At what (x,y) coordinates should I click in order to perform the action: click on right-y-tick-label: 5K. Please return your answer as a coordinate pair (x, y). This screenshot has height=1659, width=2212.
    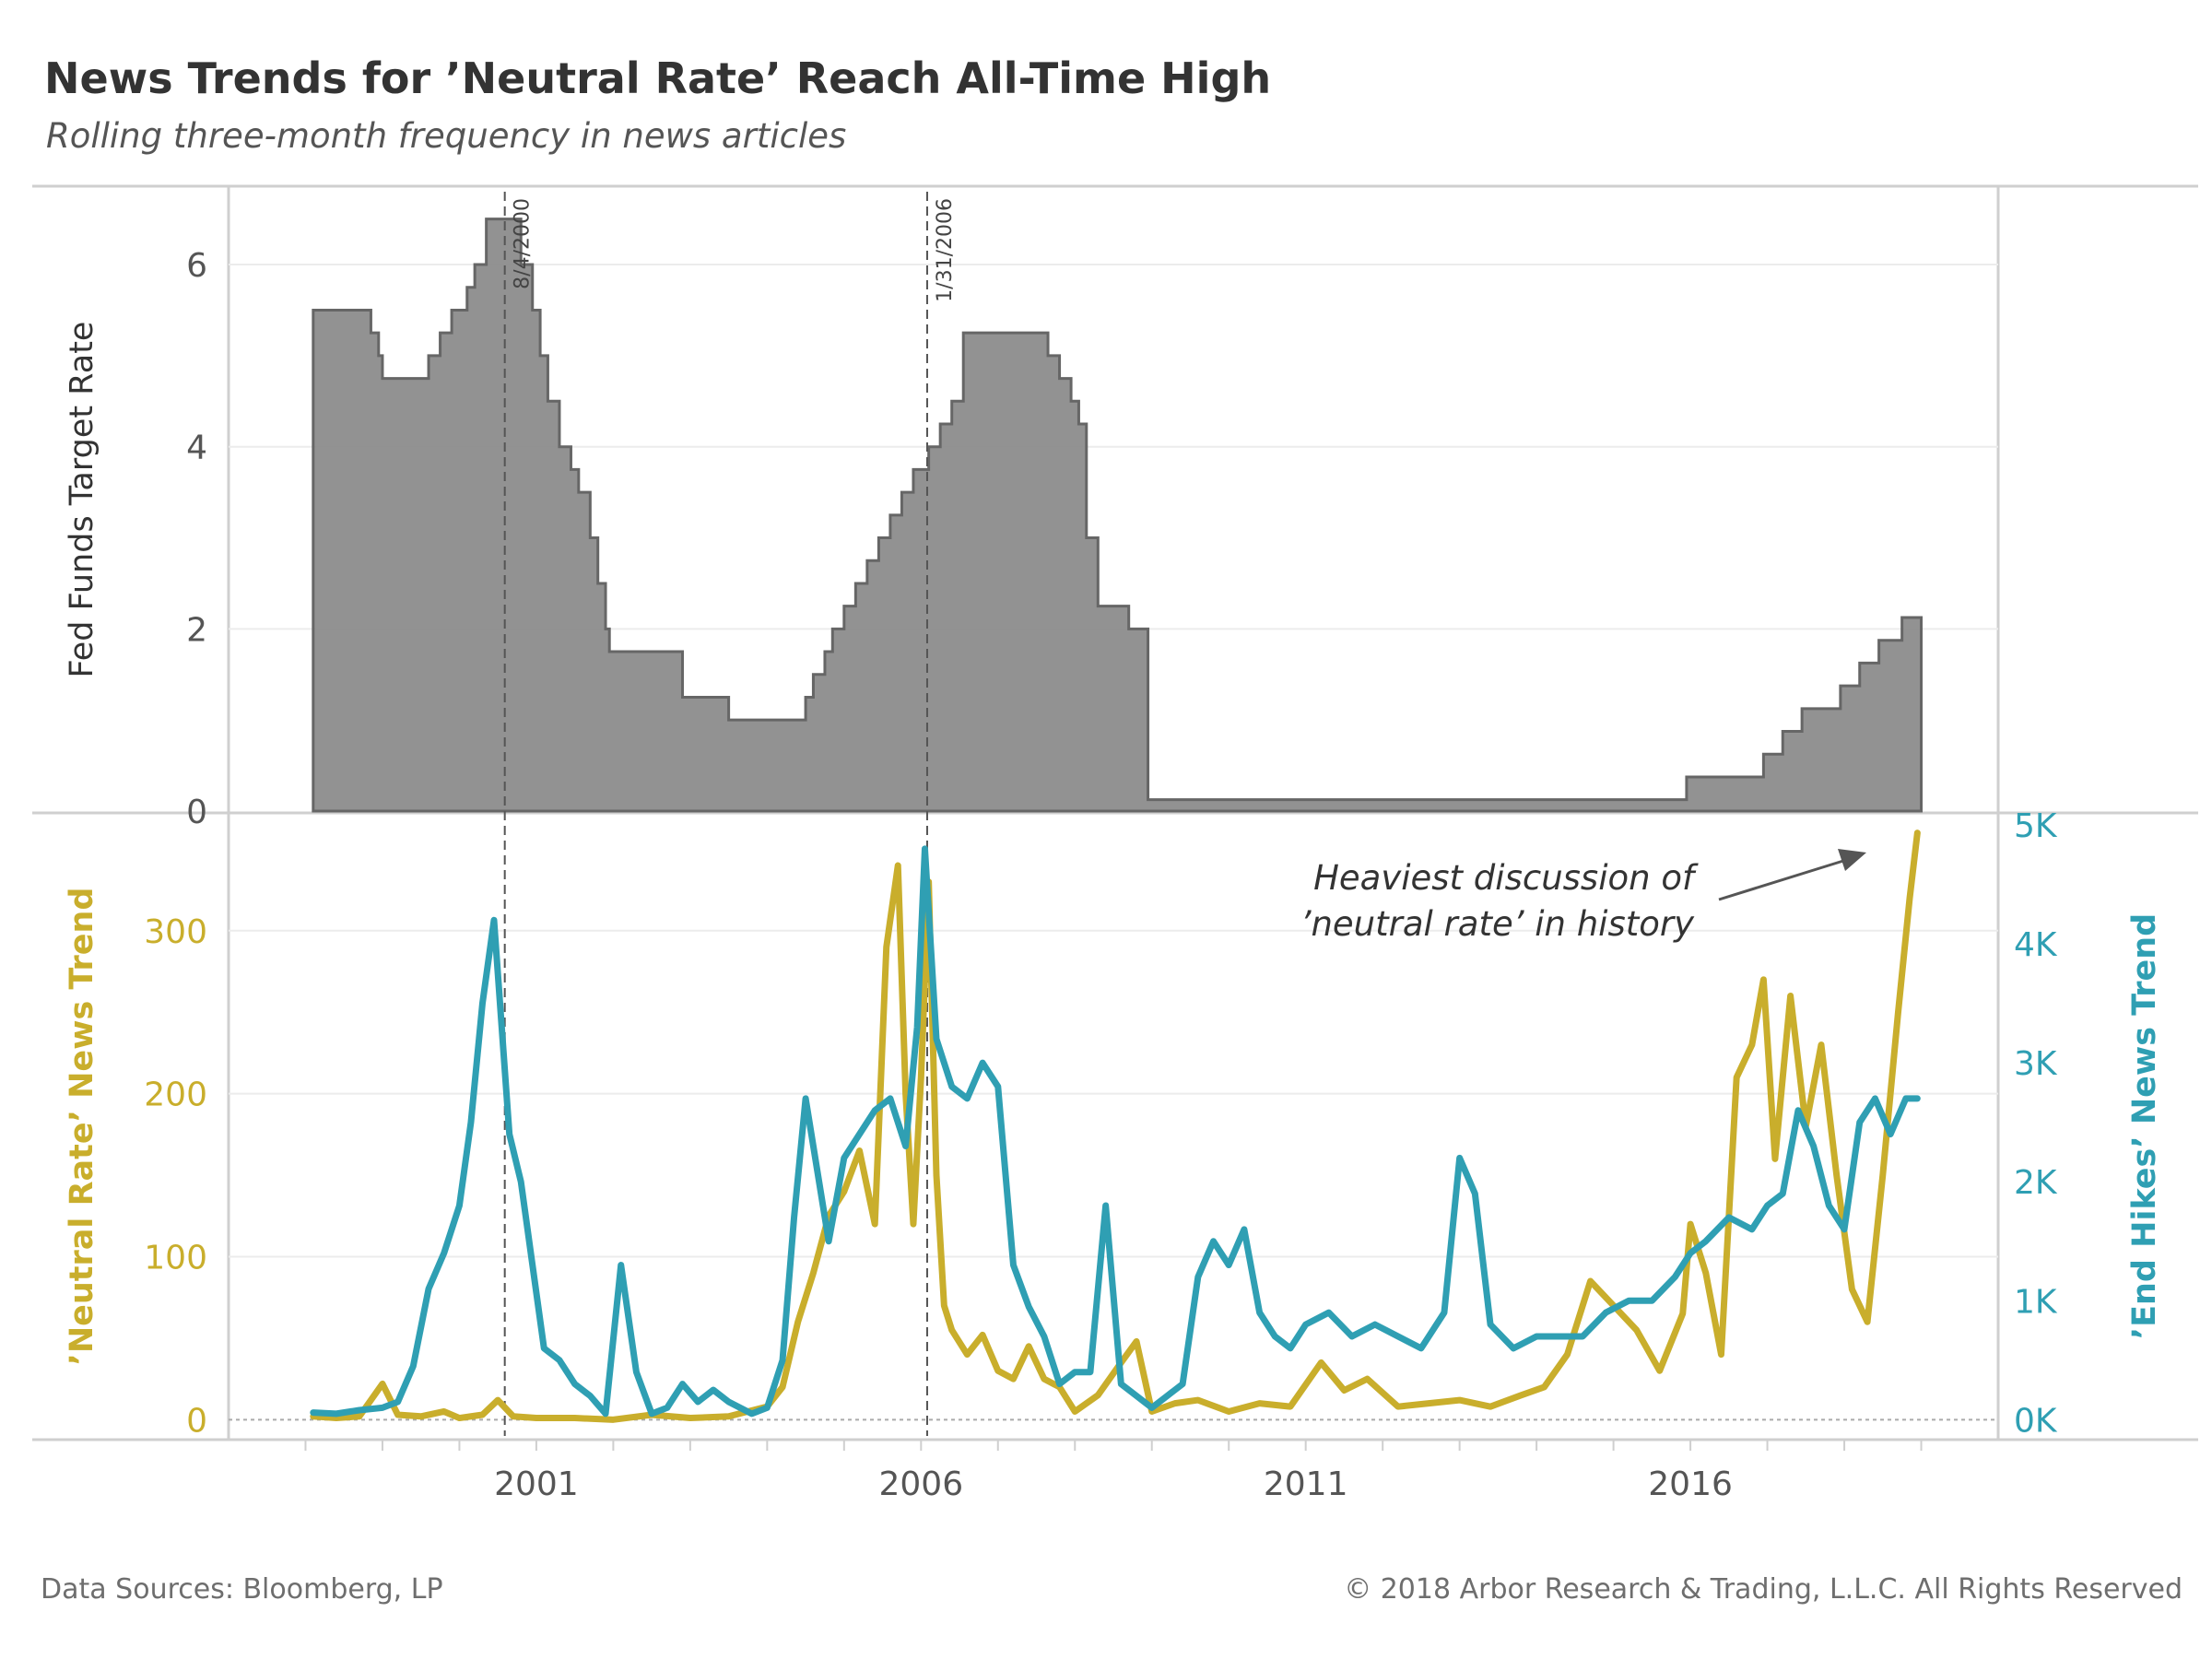
    Looking at the image, I should click on (2036, 826).